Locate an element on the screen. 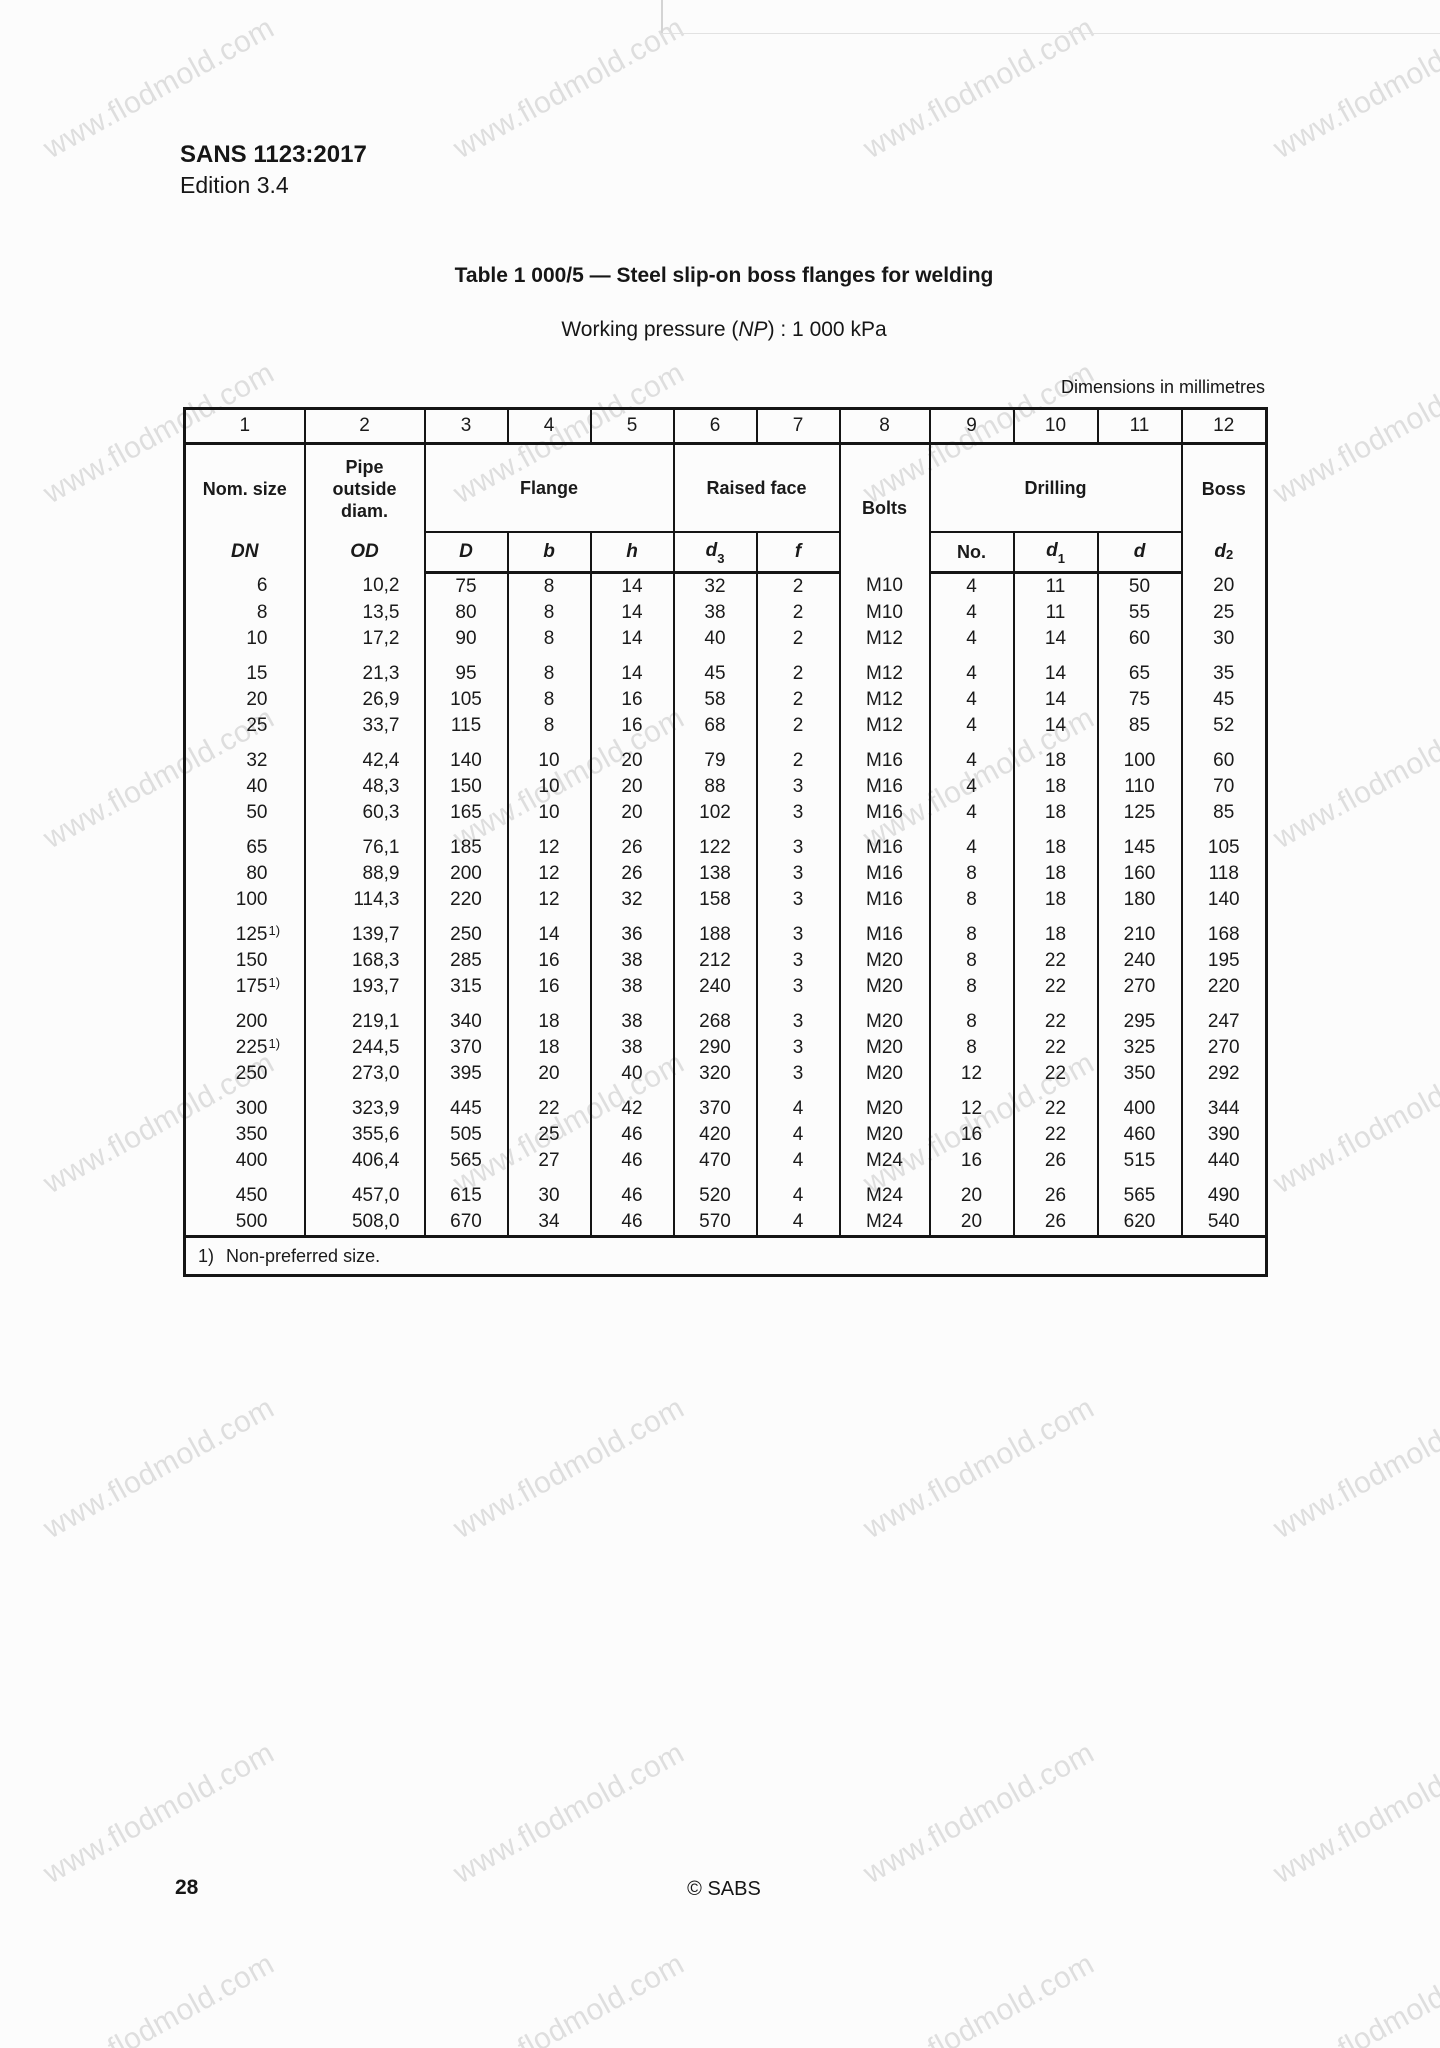  cell-raised-d3: 240 is located at coordinates (715, 987).